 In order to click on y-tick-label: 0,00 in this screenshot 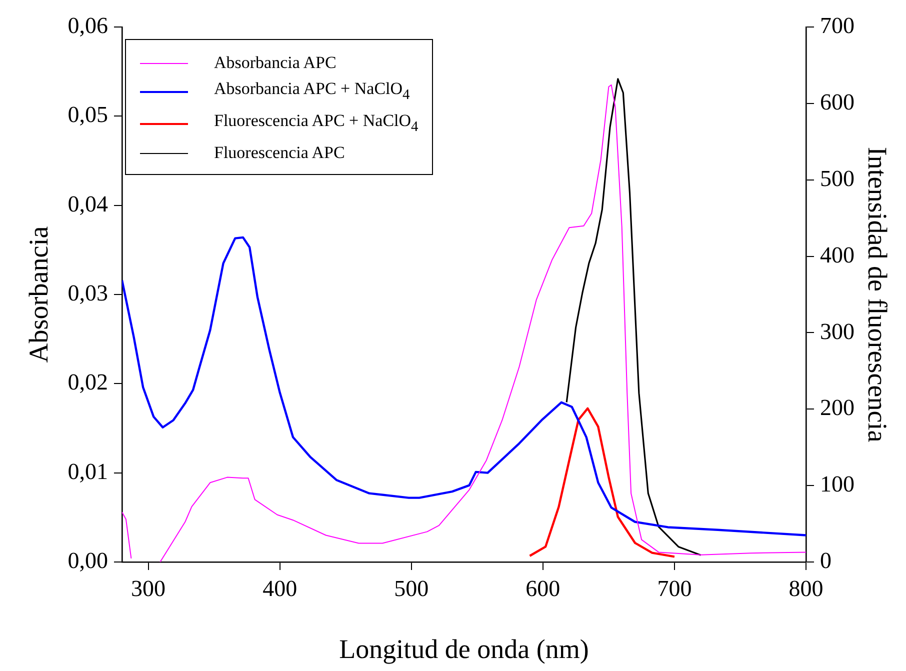, I will do `click(88, 561)`.